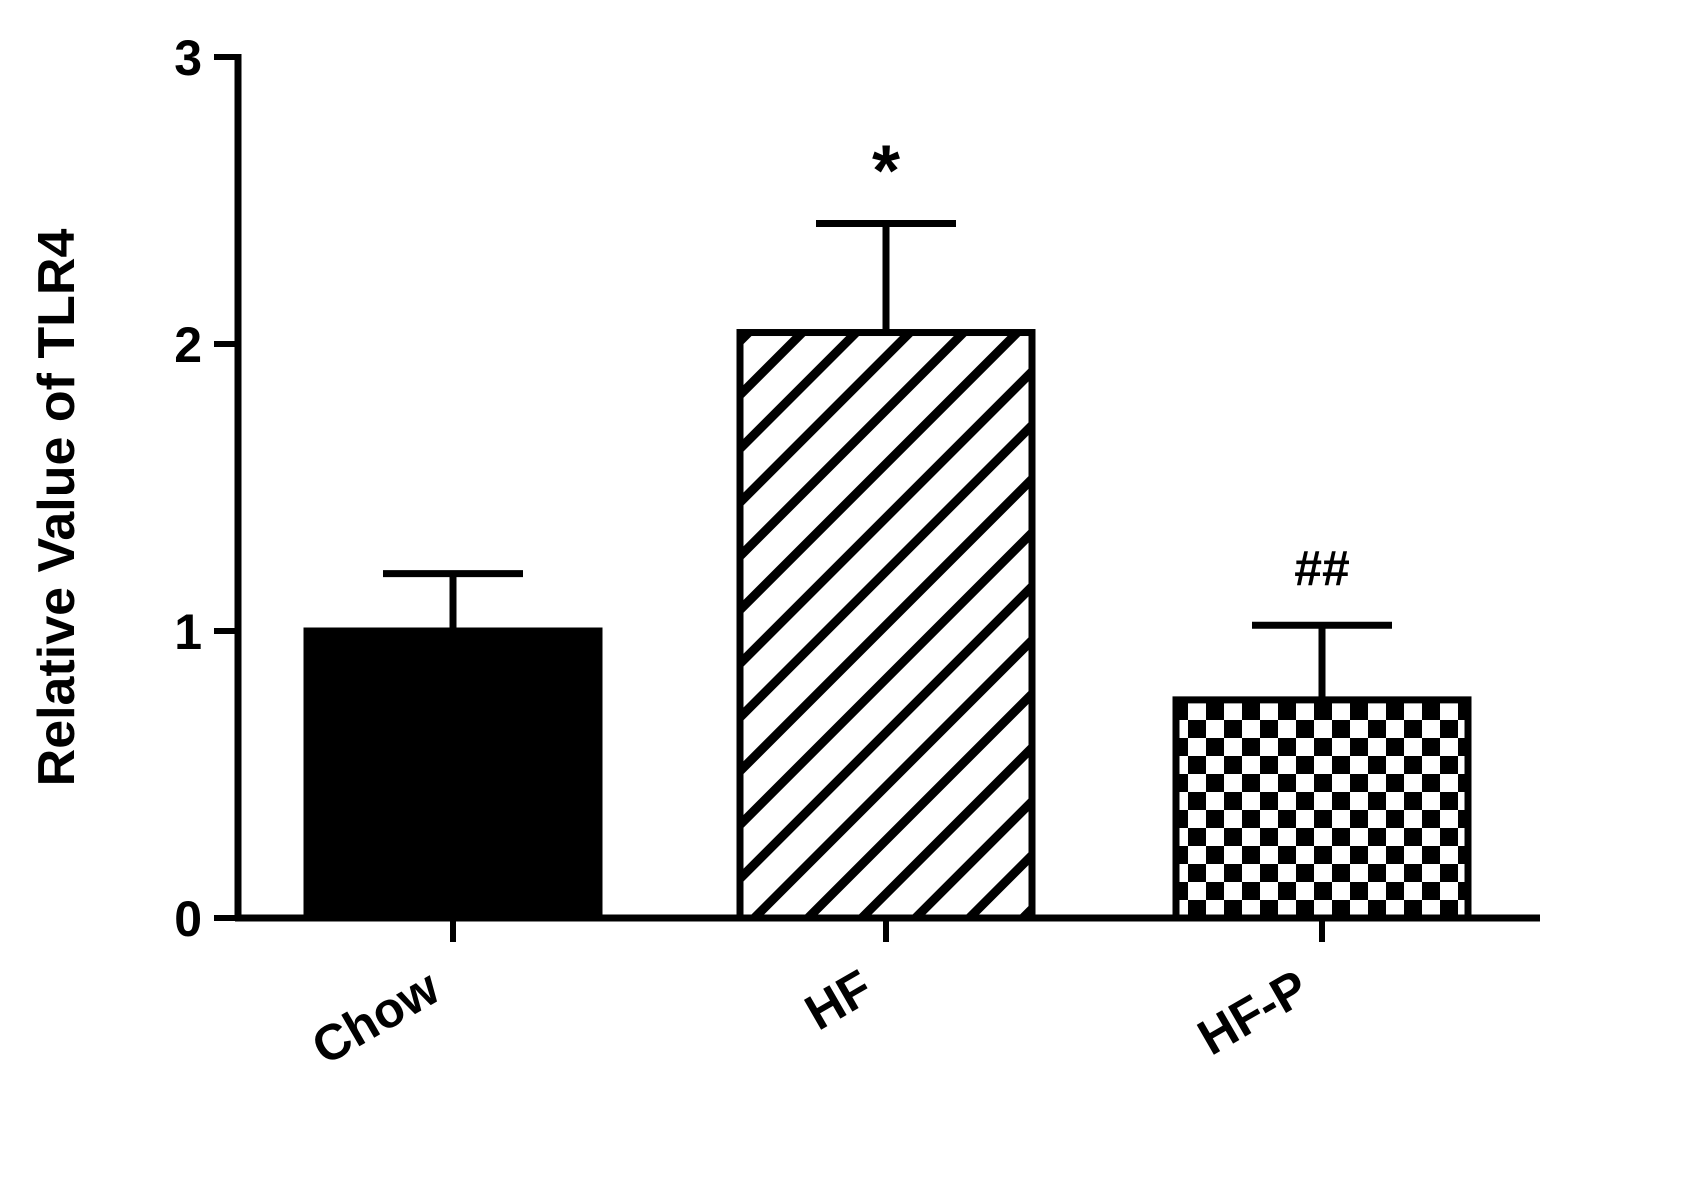  What do you see at coordinates (188, 58) in the screenshot?
I see `y-tick-label-3: 3` at bounding box center [188, 58].